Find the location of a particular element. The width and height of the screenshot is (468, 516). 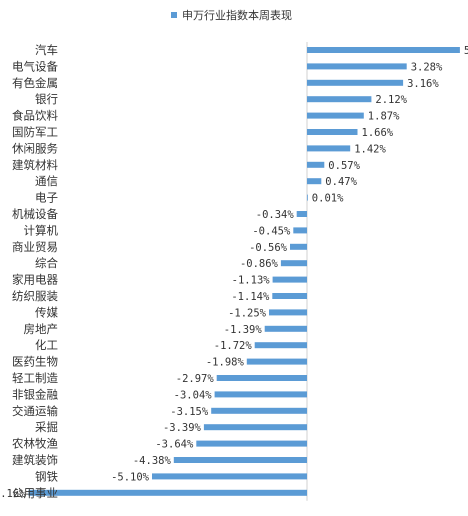

category-label: 计算机 is located at coordinates (41, 230).